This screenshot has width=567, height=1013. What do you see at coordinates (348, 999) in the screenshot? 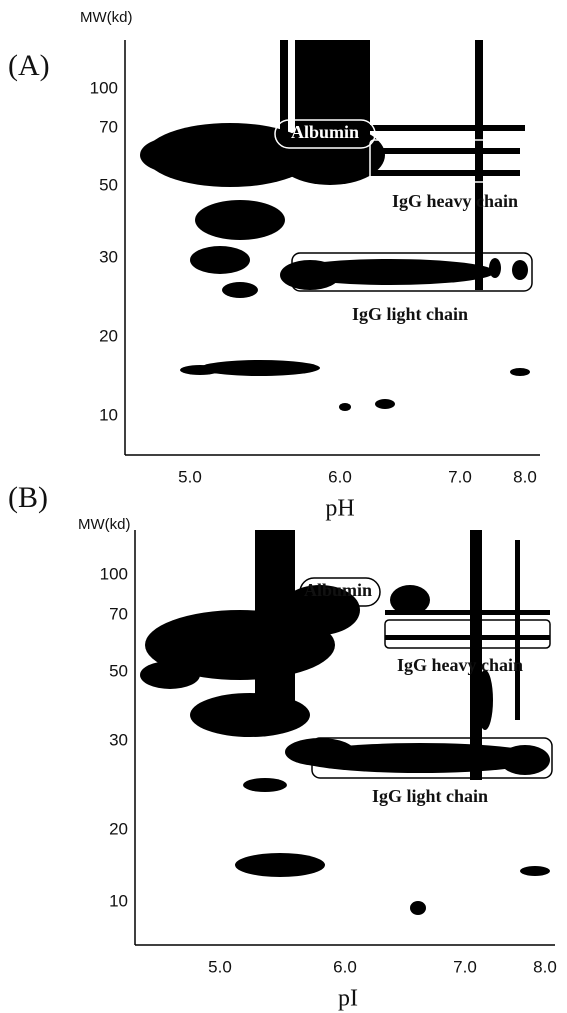
I see `x-axis-label: pI` at bounding box center [348, 999].